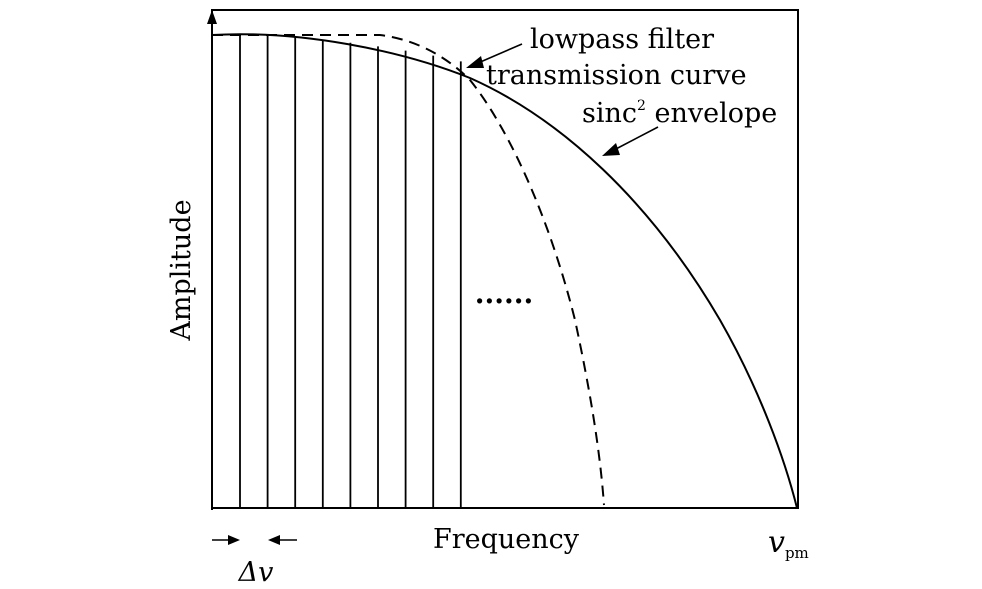 This screenshot has height=589, width=982. What do you see at coordinates (622, 39) in the screenshot?
I see `filter-label-line1: lowpass filter` at bounding box center [622, 39].